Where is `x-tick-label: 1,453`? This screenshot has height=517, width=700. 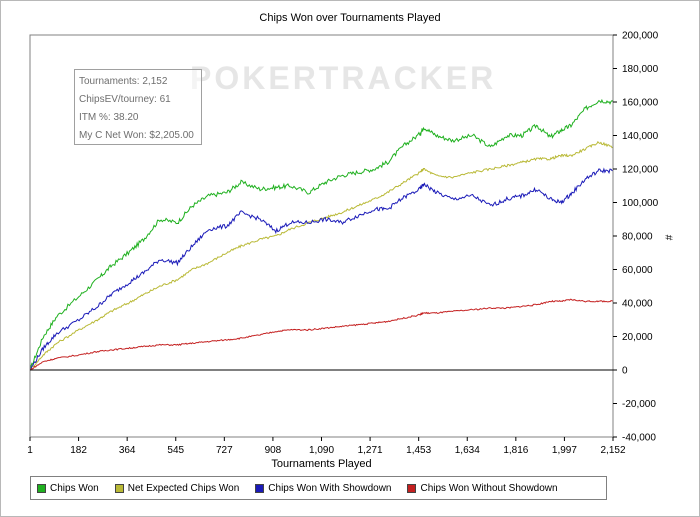
x-tick-label: 1,453 is located at coordinates (418, 450).